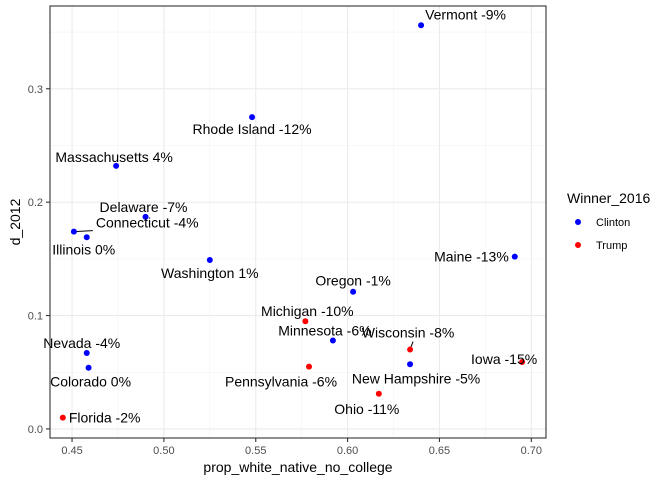 This screenshot has width=672, height=480. Describe the element at coordinates (297, 467) in the screenshot. I see `x-axis-title: prop_white_native_no_college` at that location.